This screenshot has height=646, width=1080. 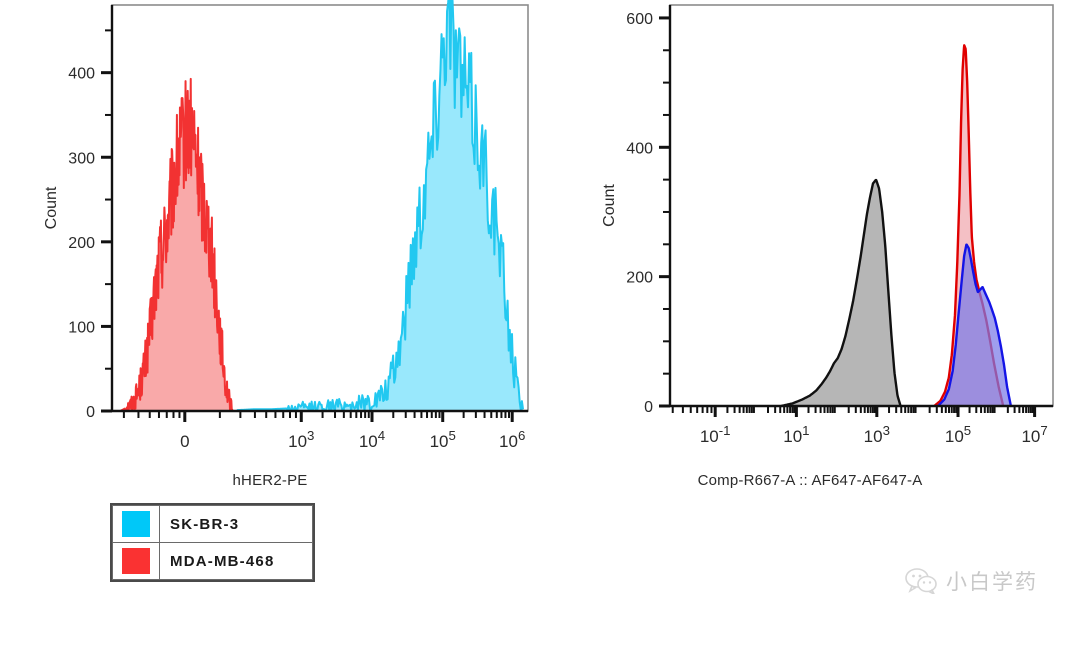 What do you see at coordinates (236, 561) in the screenshot?
I see `legend-item-label: MDA-MB-468` at bounding box center [236, 561].